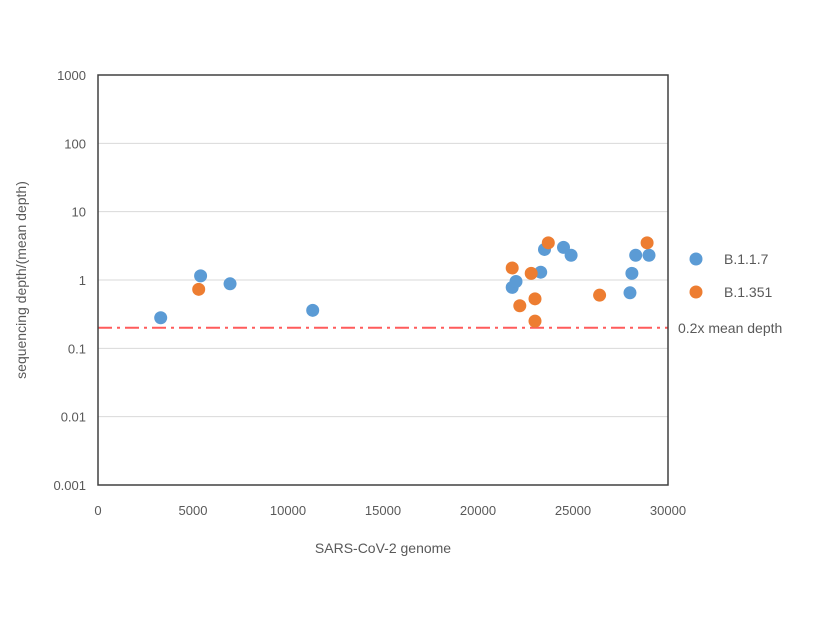 The height and width of the screenshot is (620, 828). Describe the element at coordinates (69, 485) in the screenshot. I see `y-tick-label: 0.001` at that location.